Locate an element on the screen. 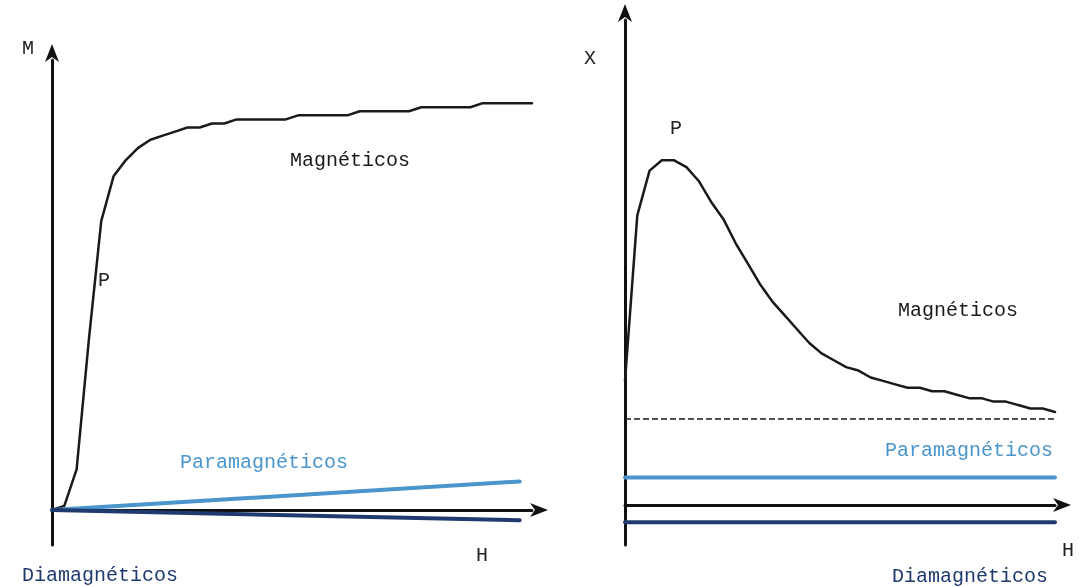 Image resolution: width=1080 pixels, height=587 pixels. text: P is located at coordinates (676, 128).